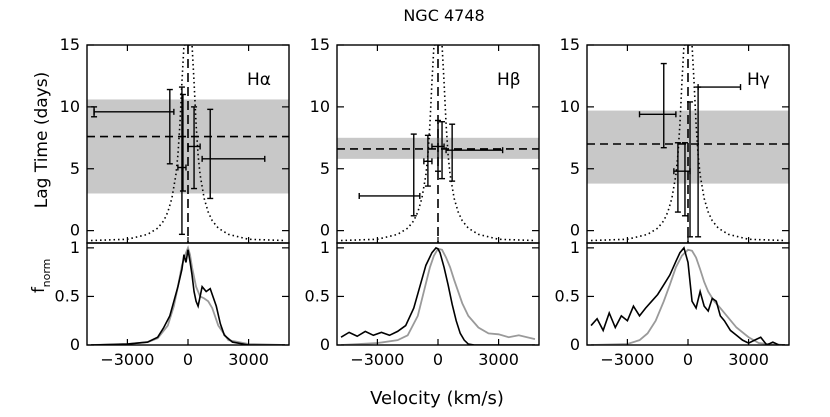 Image resolution: width=830 pixels, height=417 pixels. What do you see at coordinates (259, 80) in the screenshot?
I see `line-label: Hα` at bounding box center [259, 80].